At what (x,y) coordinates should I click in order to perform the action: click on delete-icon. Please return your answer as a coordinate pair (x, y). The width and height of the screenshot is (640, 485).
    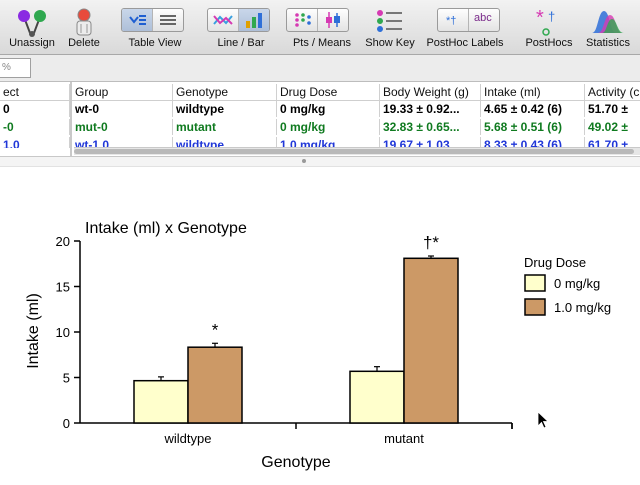
    Looking at the image, I should click on (84, 22).